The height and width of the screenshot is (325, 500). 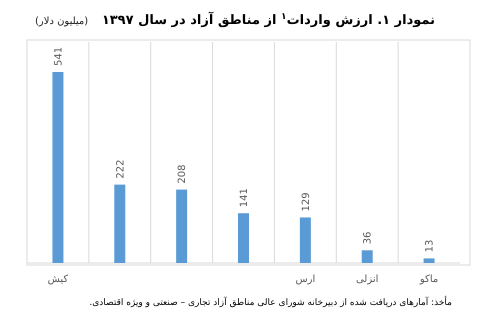 I want to click on data-label: 129, so click(x=306, y=202).